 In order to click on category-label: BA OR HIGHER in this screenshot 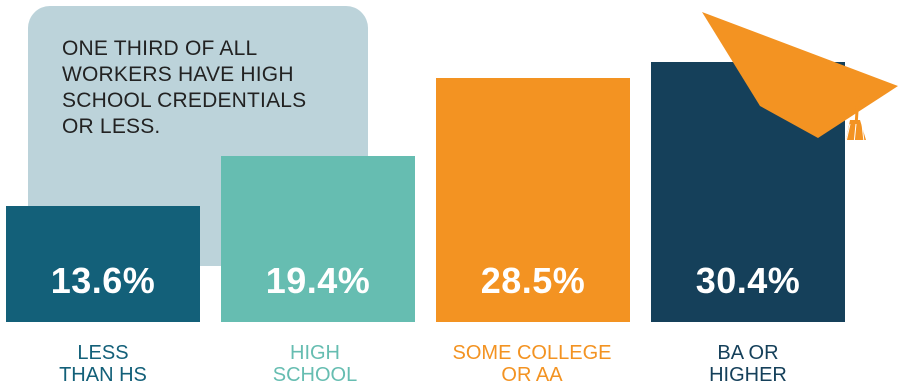, I will do `click(748, 364)`.